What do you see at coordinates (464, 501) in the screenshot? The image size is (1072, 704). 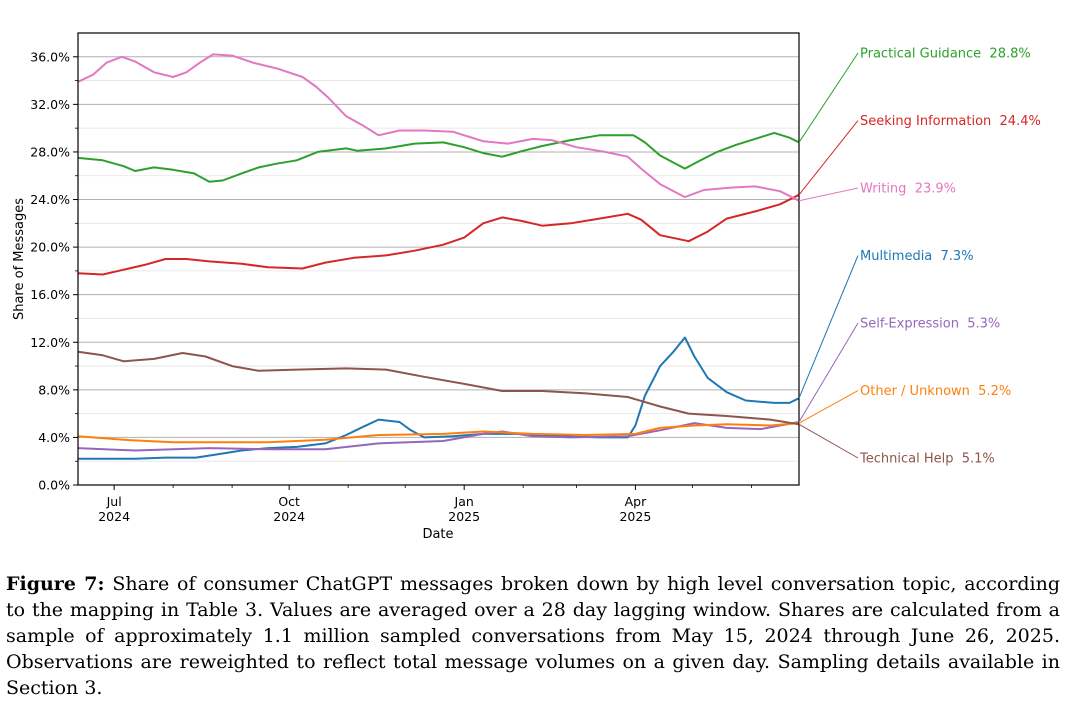 I see `x-tick-label-month: Jan` at bounding box center [464, 501].